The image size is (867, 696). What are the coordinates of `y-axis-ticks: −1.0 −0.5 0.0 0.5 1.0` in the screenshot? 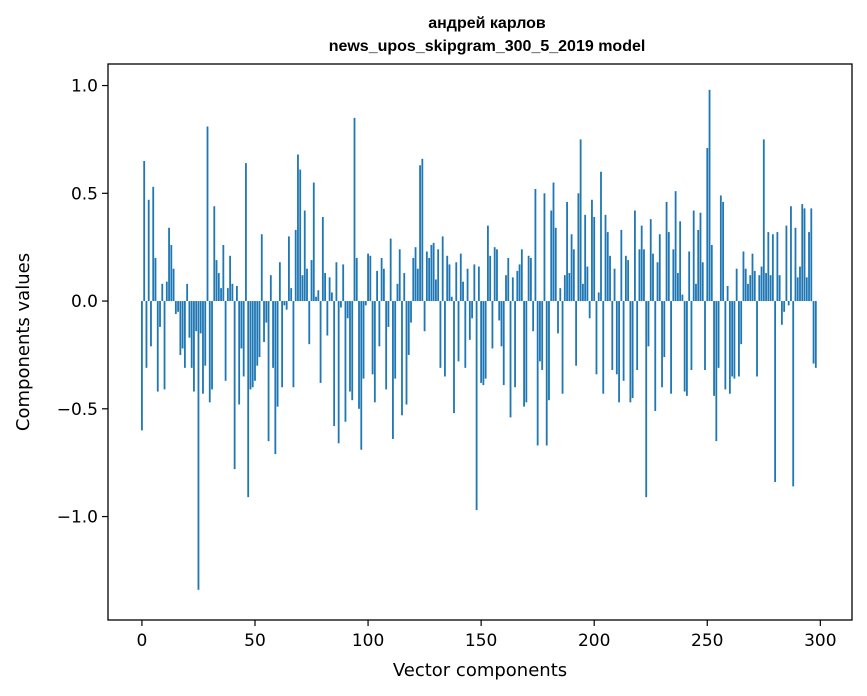 It's located at (82, 302).